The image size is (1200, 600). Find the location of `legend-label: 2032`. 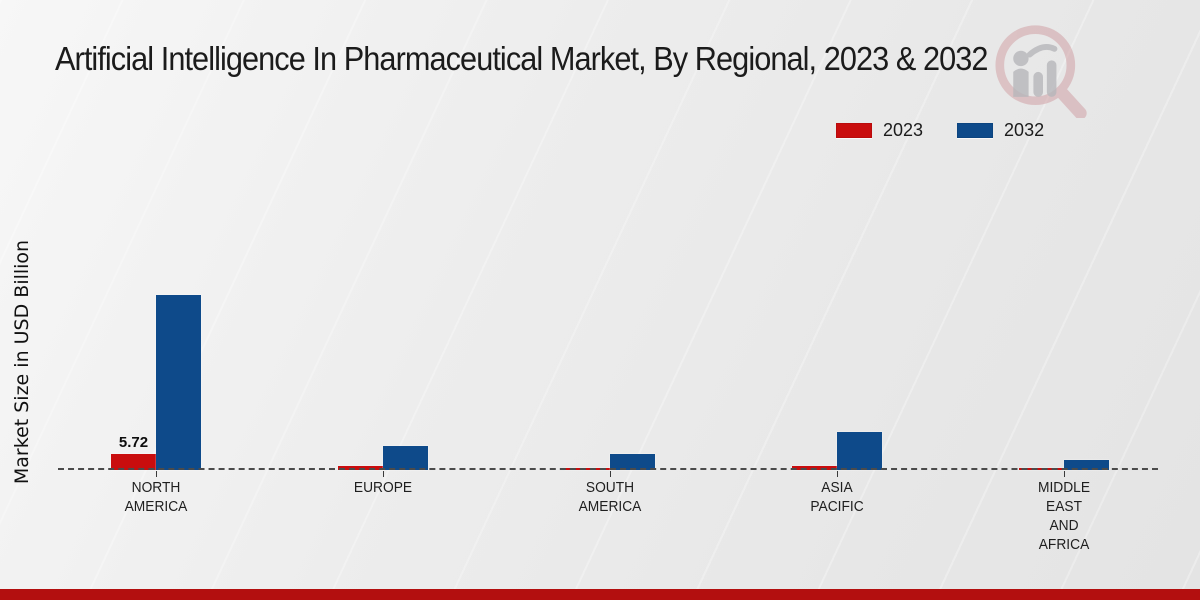

legend-label: 2032 is located at coordinates (1024, 130).